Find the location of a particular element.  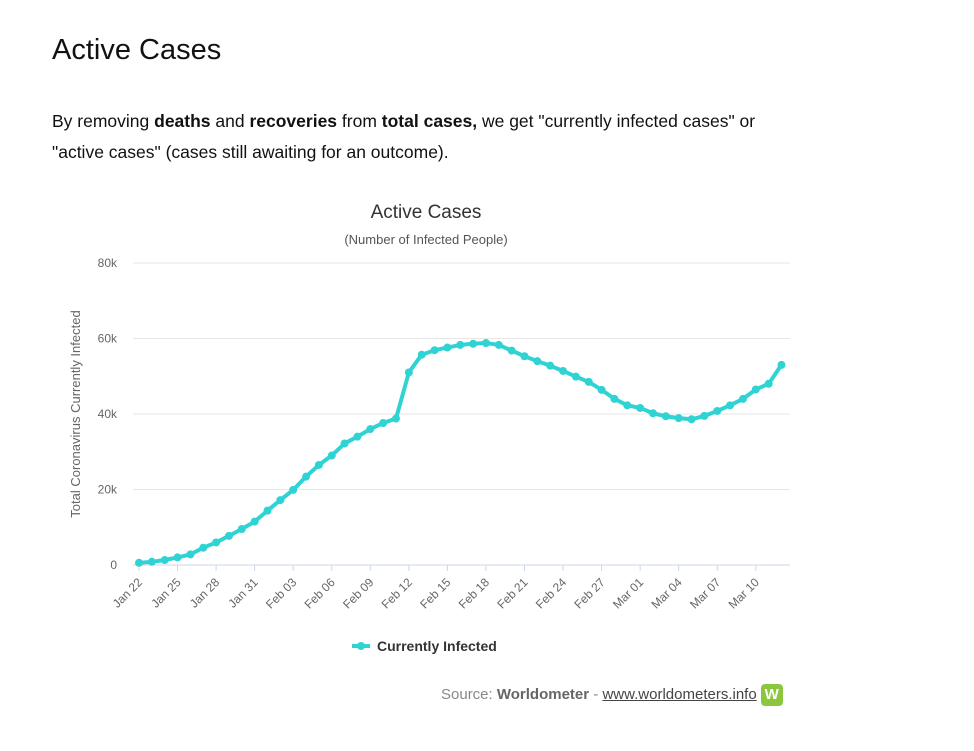

y-tick-label: 80k is located at coordinates (108, 263).